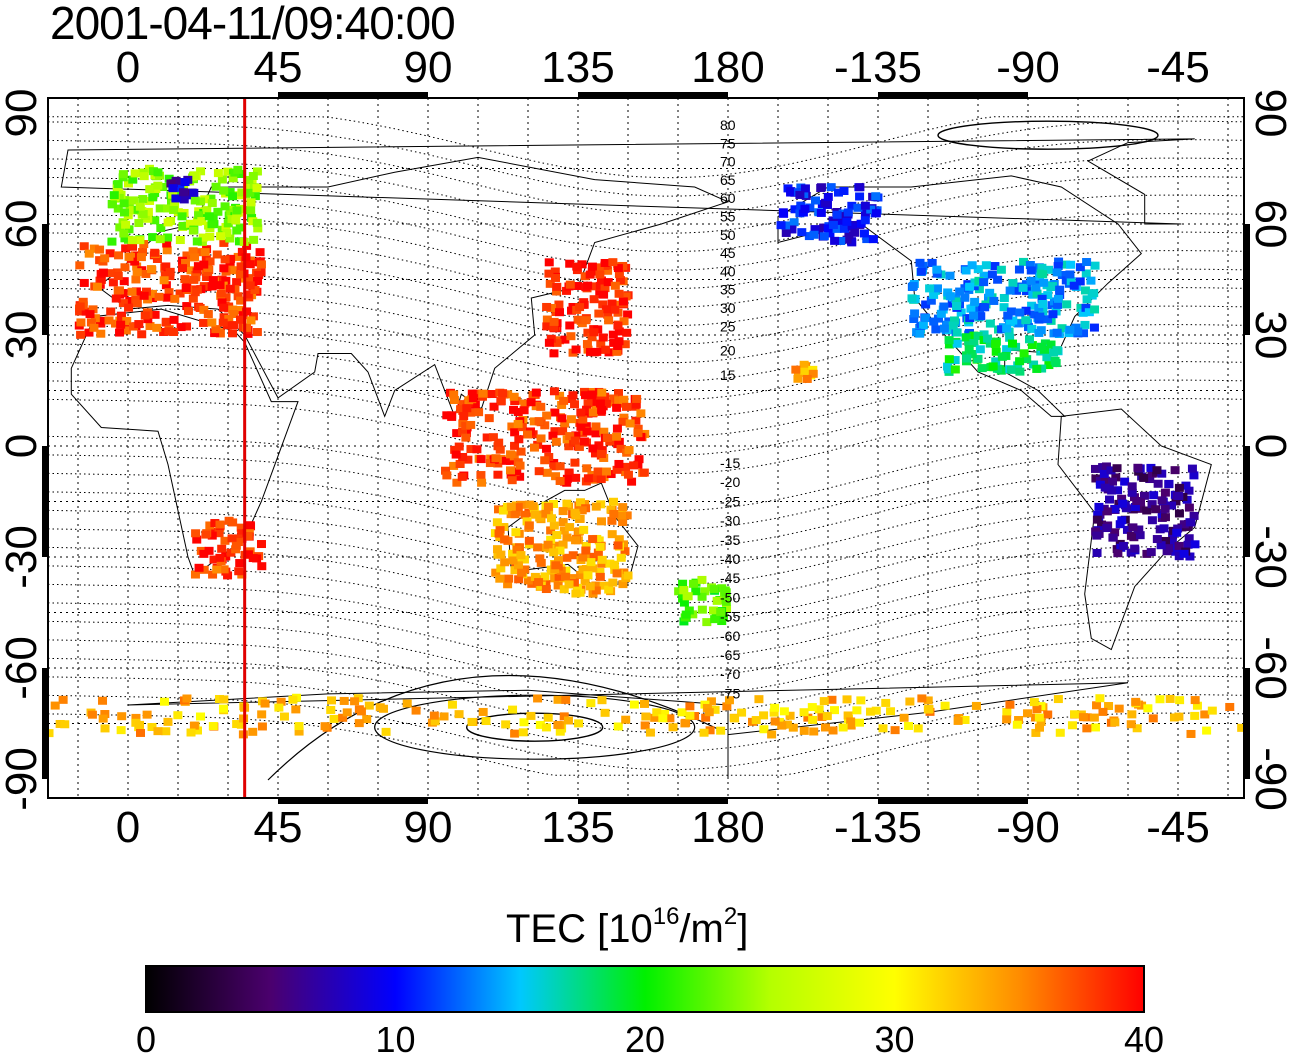 Image resolution: width=1292 pixels, height=1060 pixels. What do you see at coordinates (1269, 668) in the screenshot?
I see `lat-tick-label-right: -60` at bounding box center [1269, 668].